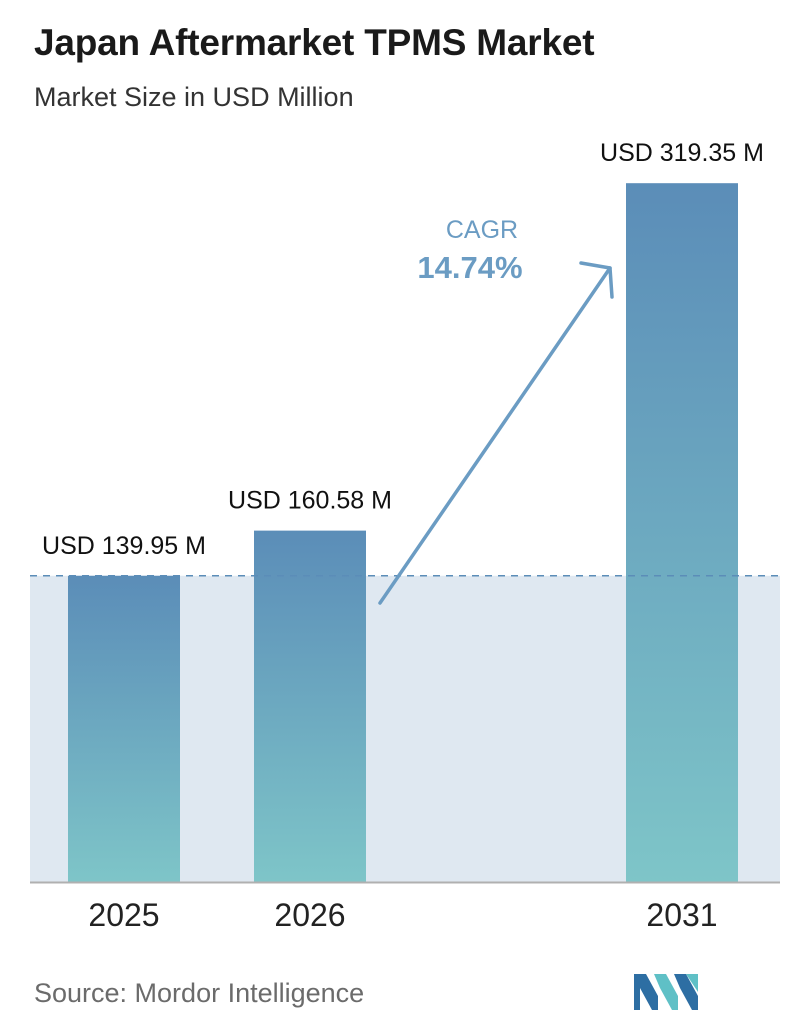 Image resolution: width=796 pixels, height=1034 pixels. What do you see at coordinates (314, 42) in the screenshot?
I see `chart-title: Japan Aftermarket TPMS Market` at bounding box center [314, 42].